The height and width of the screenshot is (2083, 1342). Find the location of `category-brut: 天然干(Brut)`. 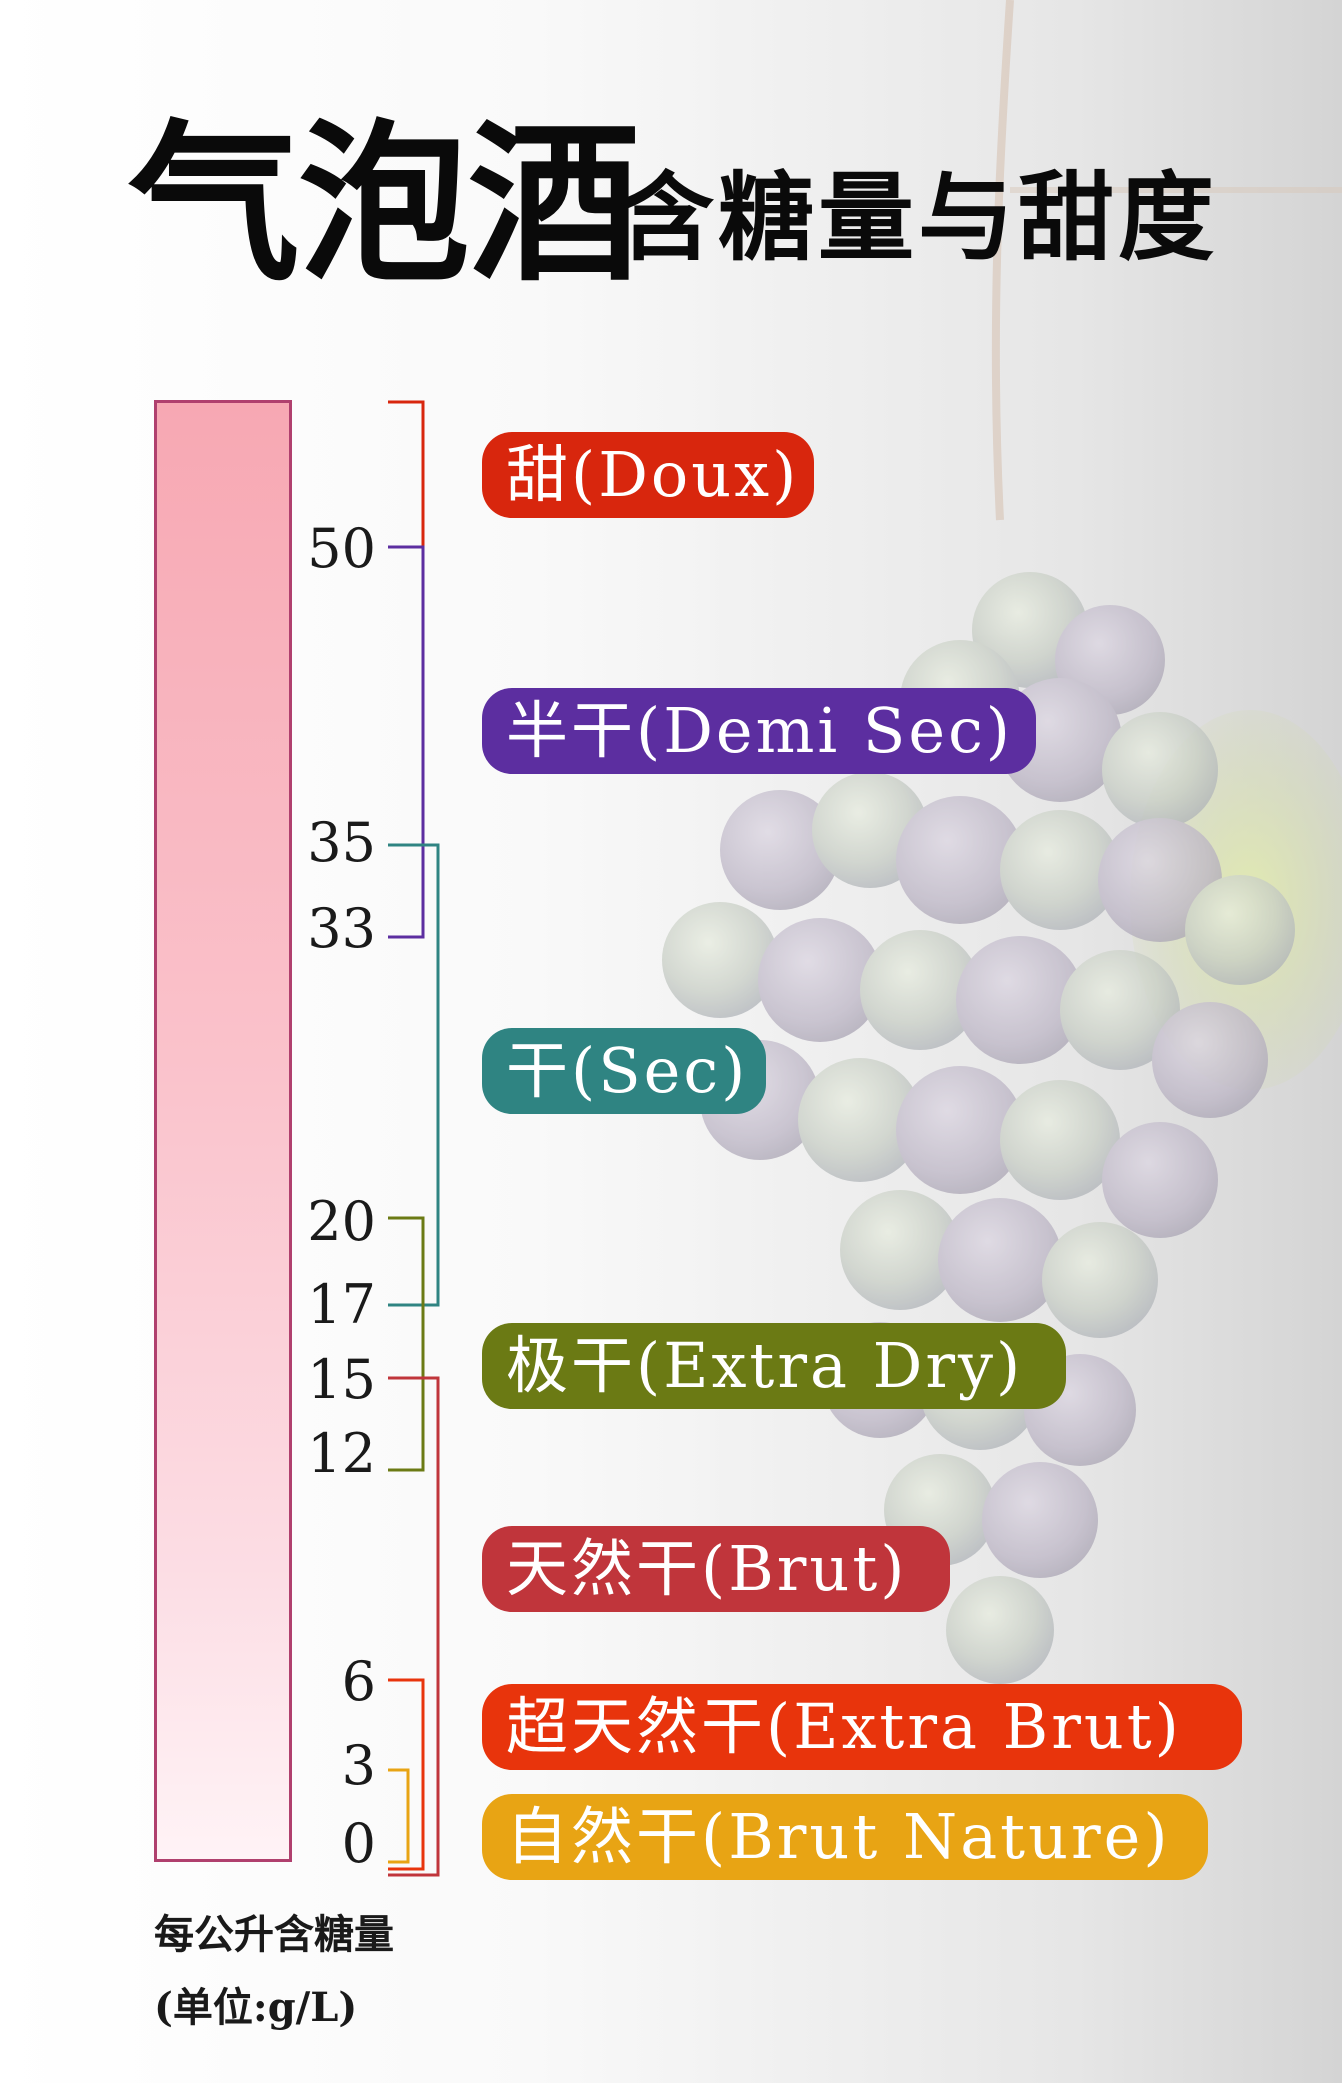

category-brut: 天然干(Brut) is located at coordinates (716, 1569).